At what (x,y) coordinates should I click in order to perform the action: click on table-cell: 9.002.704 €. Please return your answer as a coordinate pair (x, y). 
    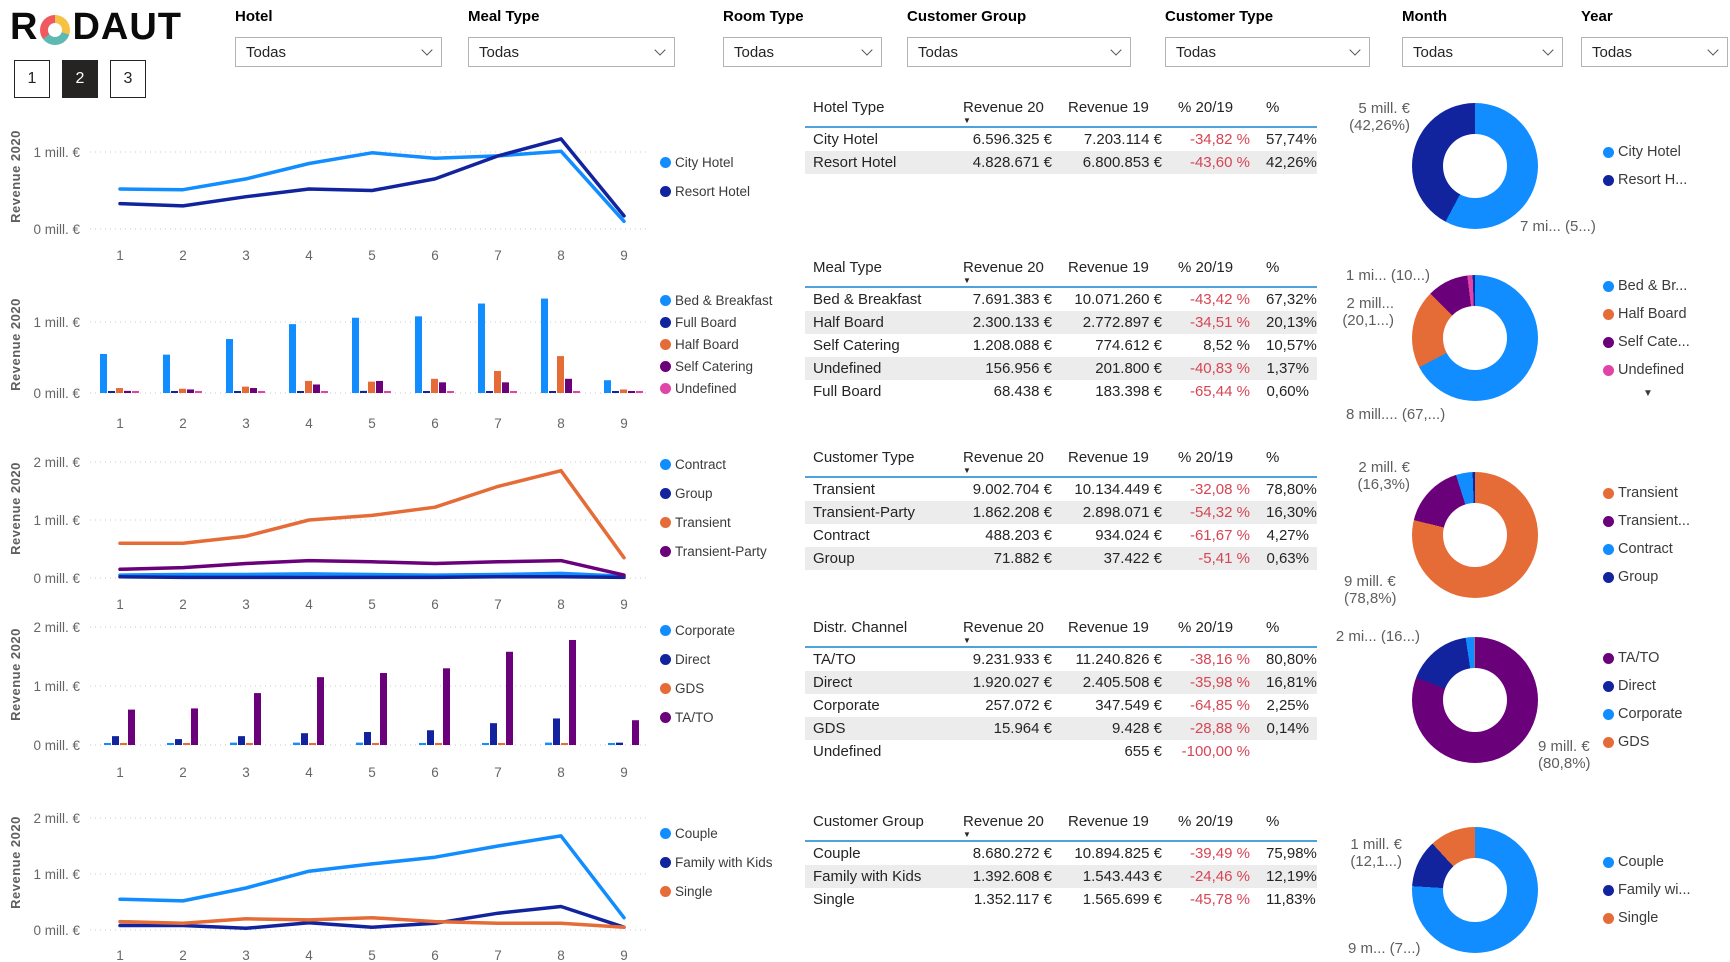
    Looking at the image, I should click on (1012, 489).